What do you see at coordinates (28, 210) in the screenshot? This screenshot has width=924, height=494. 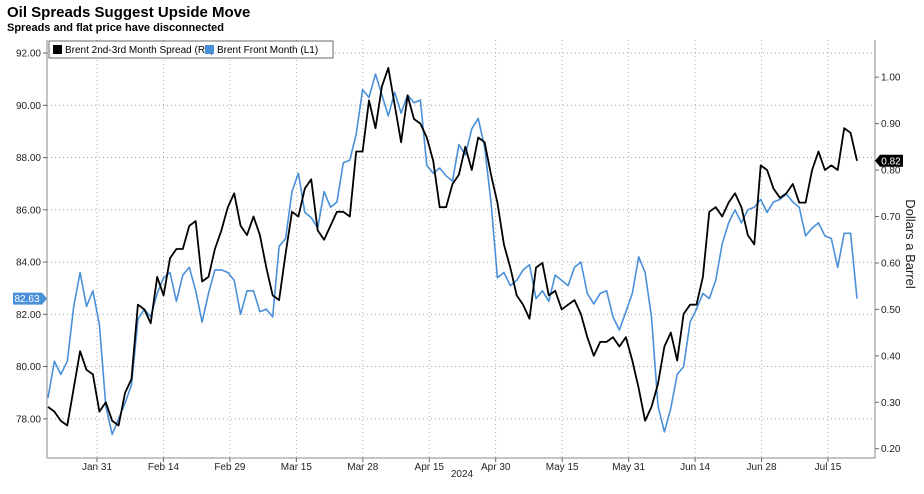 I see `left-tick-label: 86.00` at bounding box center [28, 210].